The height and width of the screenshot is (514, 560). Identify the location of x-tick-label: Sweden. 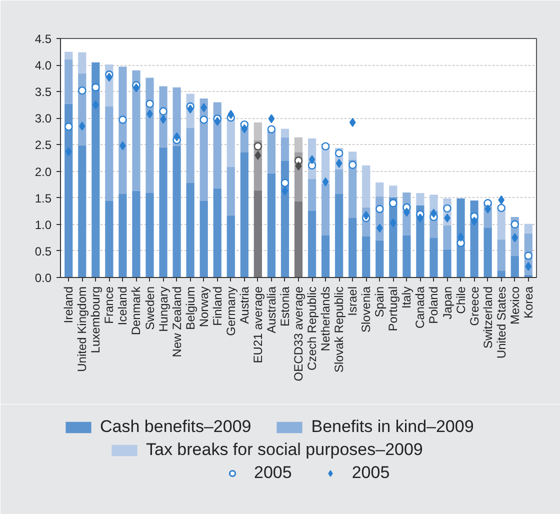
(149, 308).